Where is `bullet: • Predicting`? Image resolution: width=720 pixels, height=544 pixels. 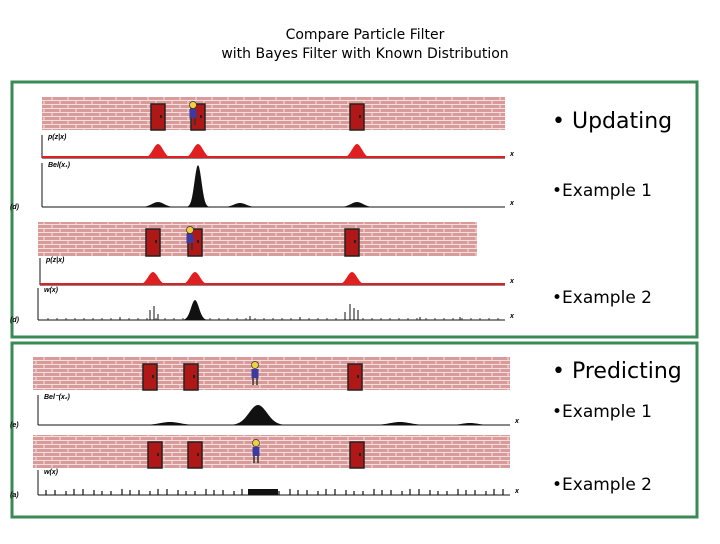
bullet: • Predicting is located at coordinates (617, 371).